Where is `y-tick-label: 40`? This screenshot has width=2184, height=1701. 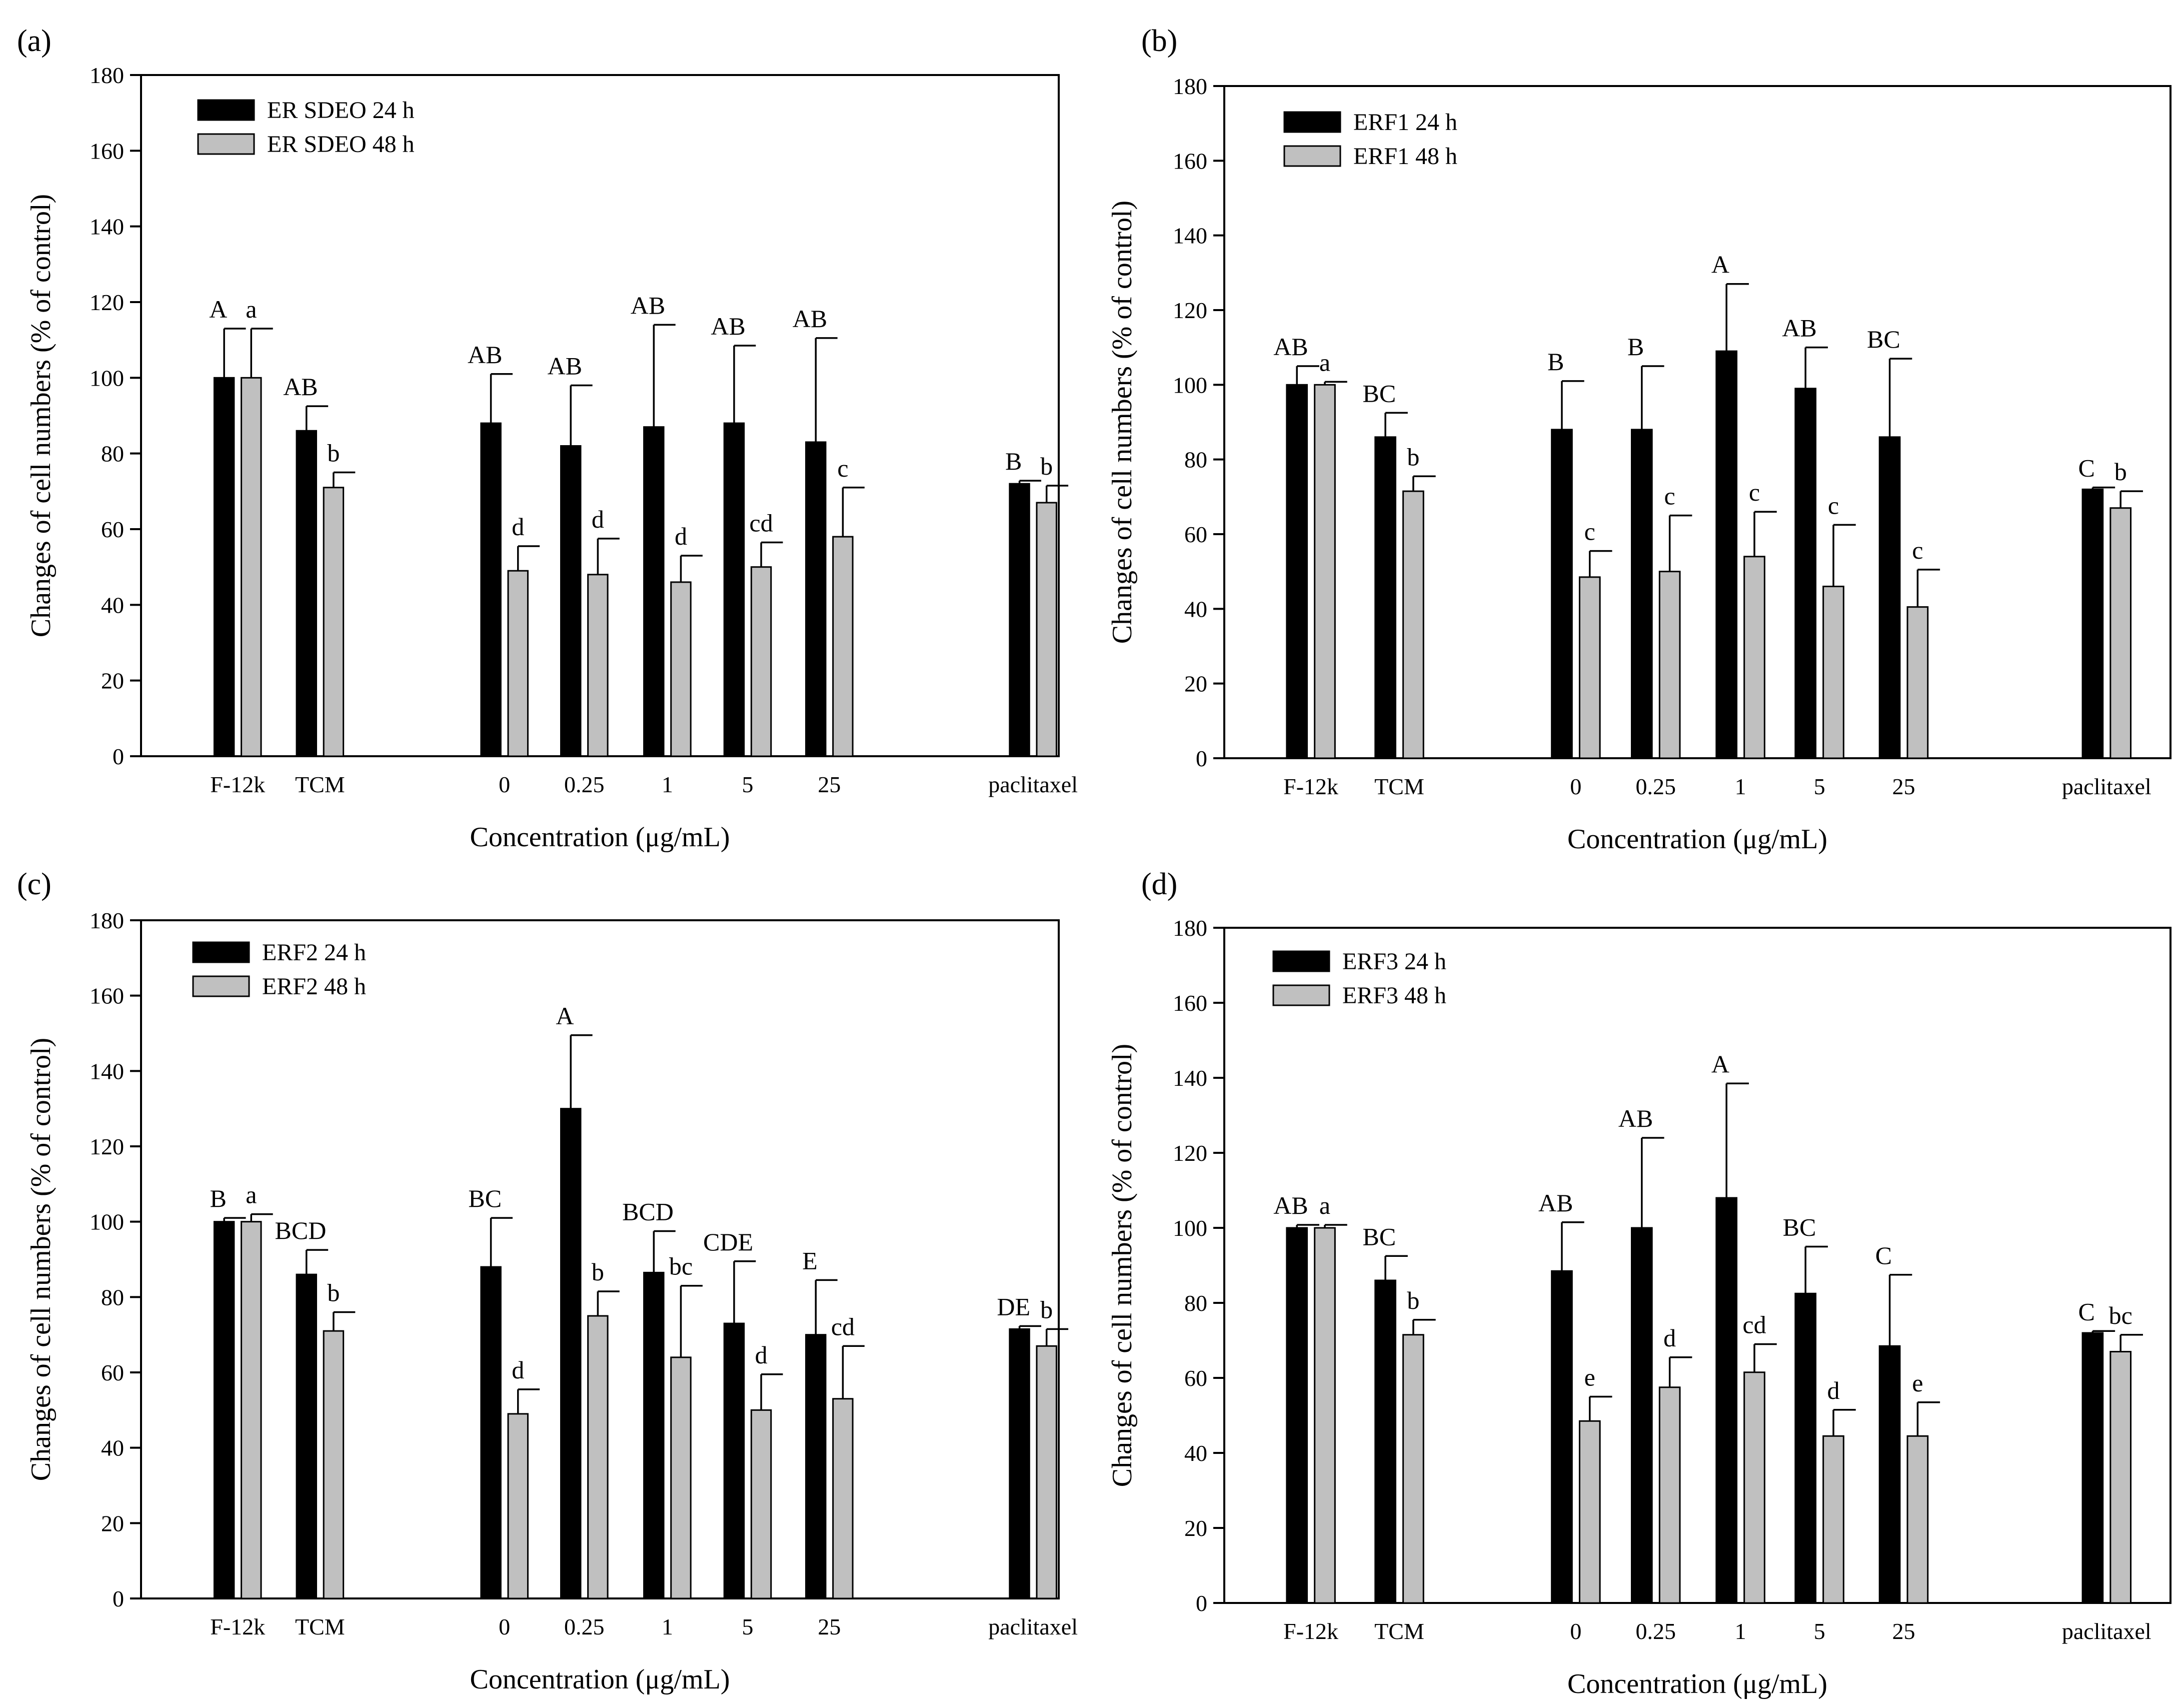
y-tick-label: 40 is located at coordinates (1195, 1453).